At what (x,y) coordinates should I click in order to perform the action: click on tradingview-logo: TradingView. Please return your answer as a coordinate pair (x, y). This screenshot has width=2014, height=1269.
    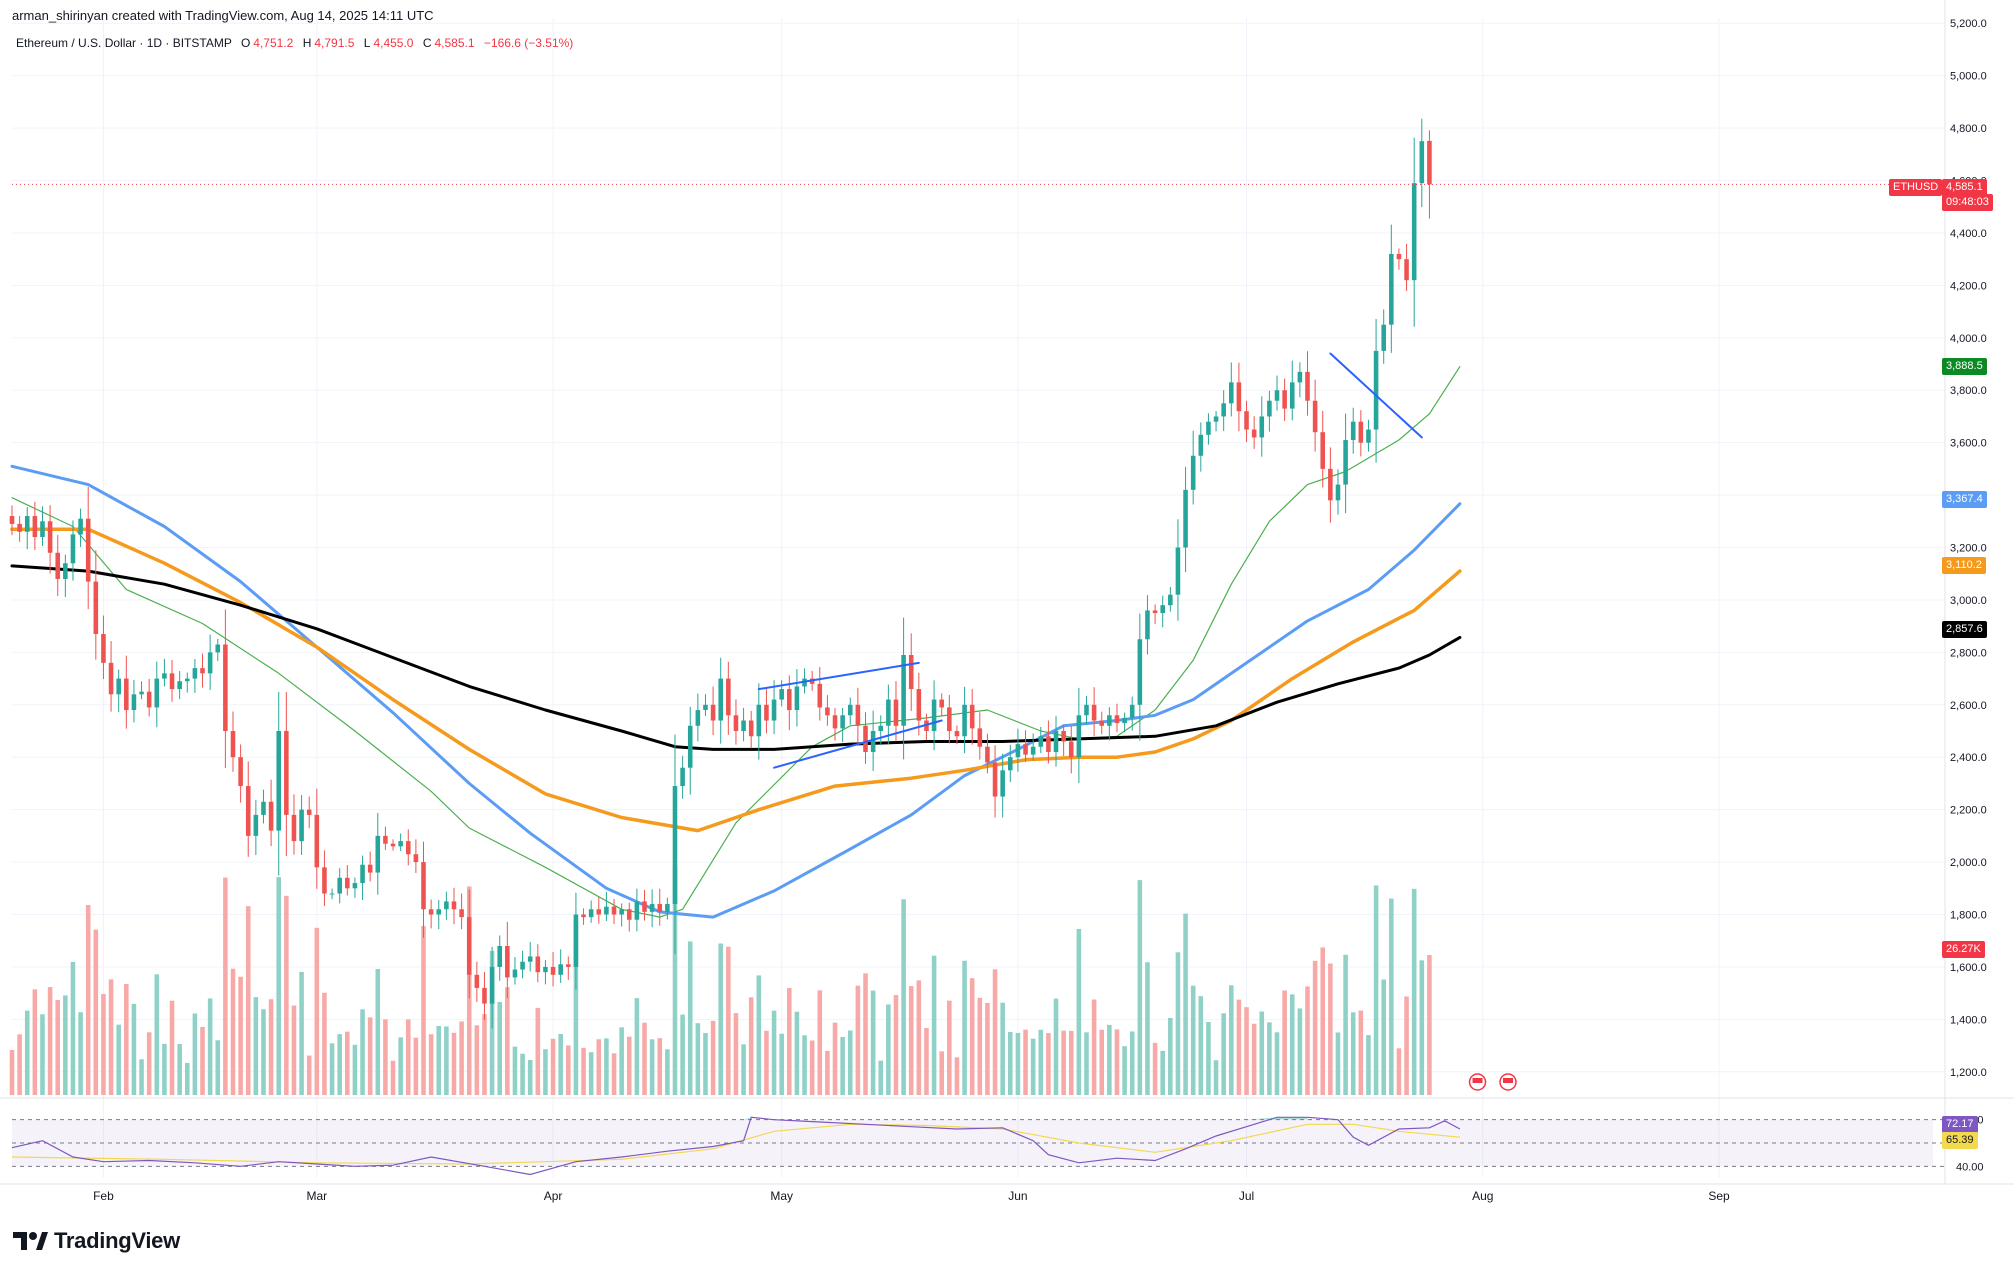
    Looking at the image, I should click on (96, 1241).